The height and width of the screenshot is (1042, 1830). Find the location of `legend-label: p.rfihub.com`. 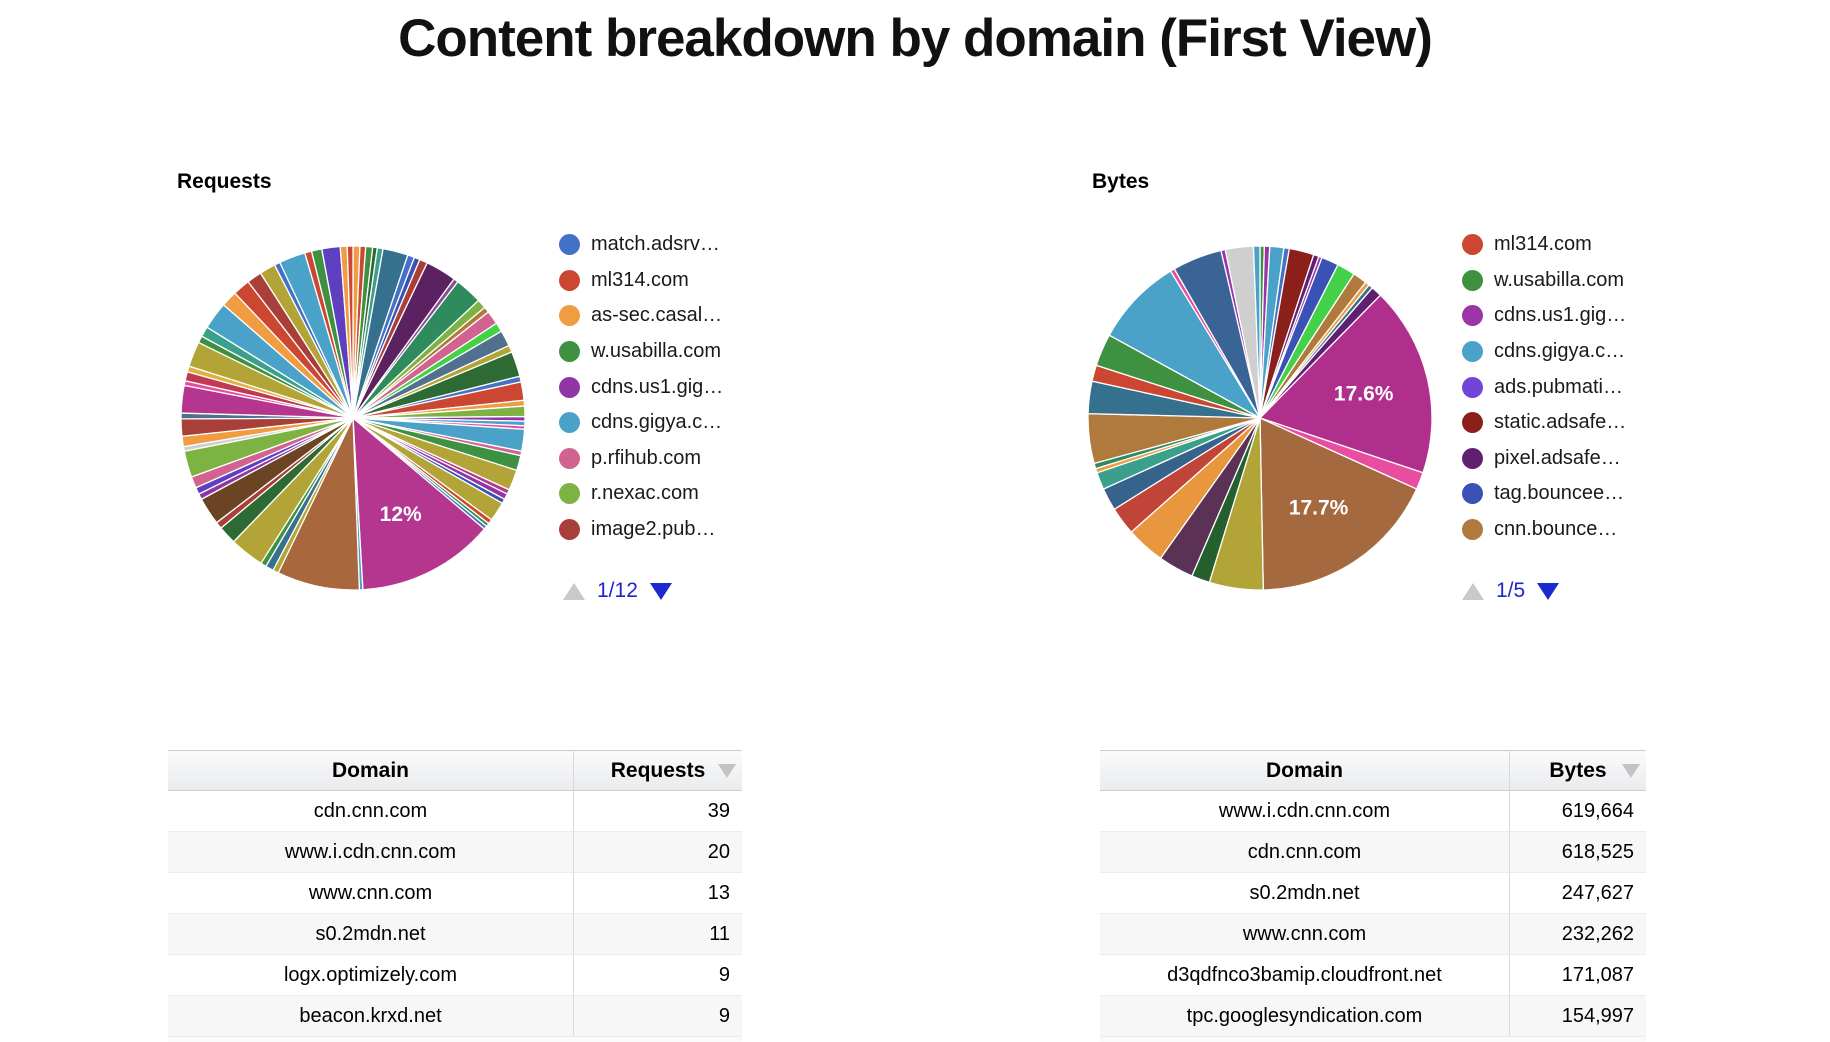

legend-label: p.rfihub.com is located at coordinates (646, 457).